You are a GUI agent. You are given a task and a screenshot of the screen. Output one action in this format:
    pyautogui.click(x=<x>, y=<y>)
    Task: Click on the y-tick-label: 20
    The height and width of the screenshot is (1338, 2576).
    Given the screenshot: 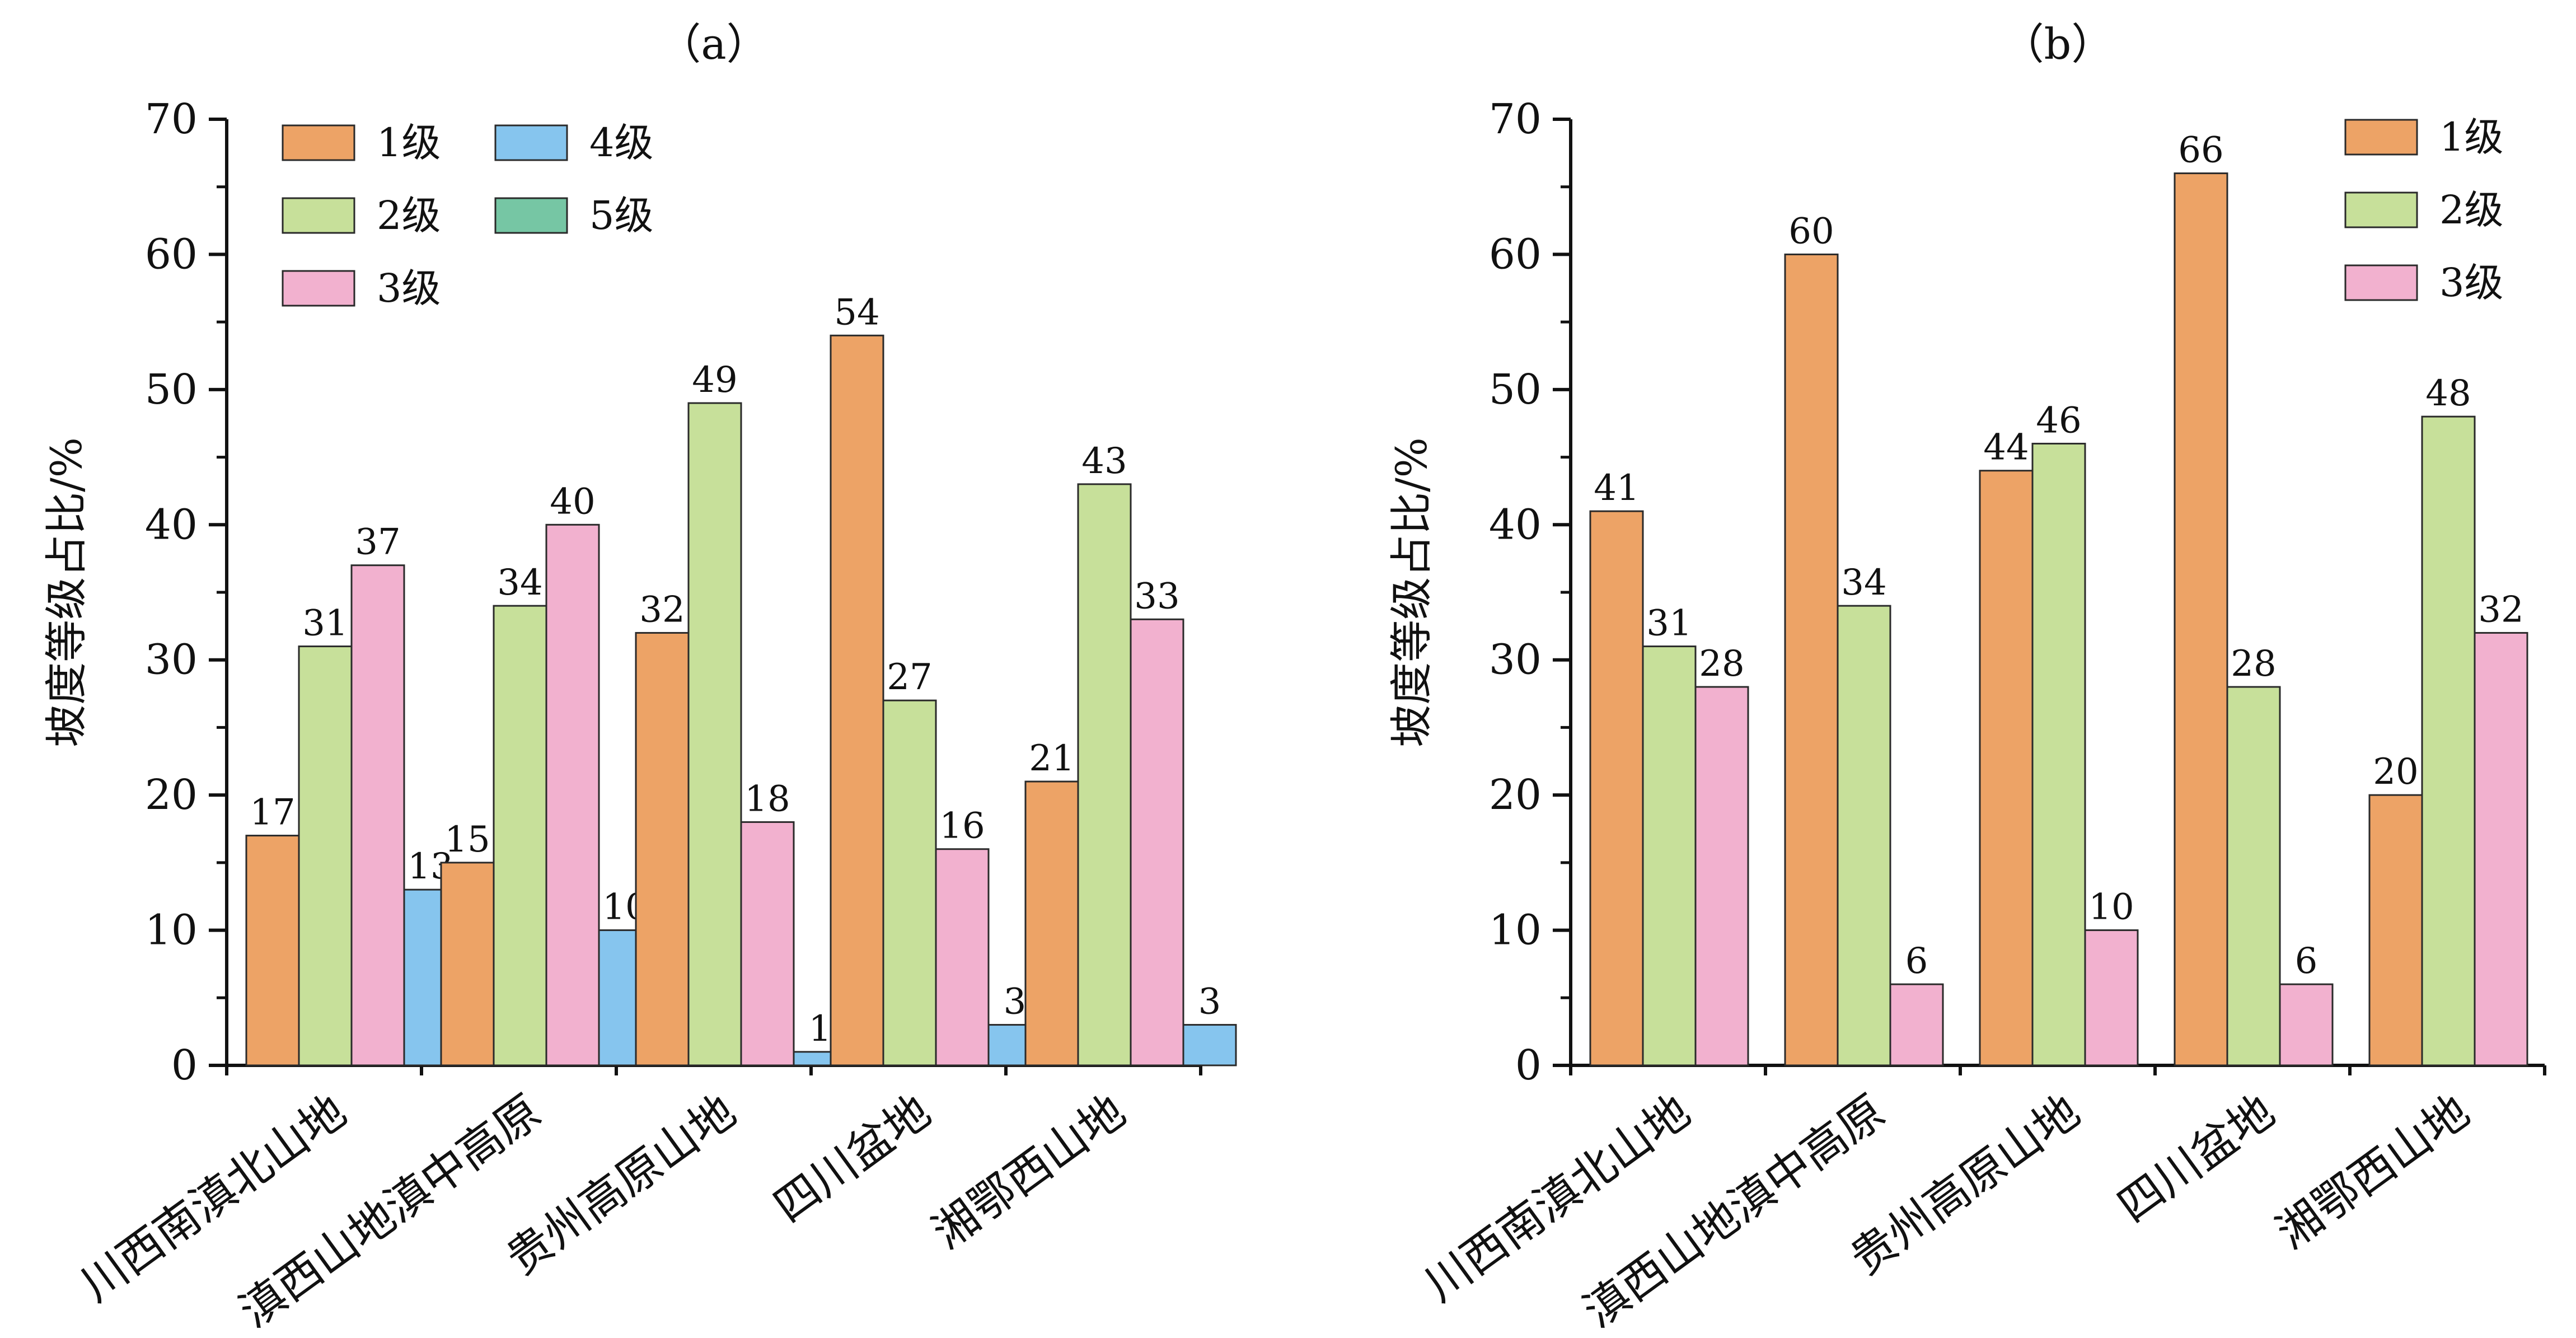 What is the action you would take?
    pyautogui.click(x=1515, y=795)
    